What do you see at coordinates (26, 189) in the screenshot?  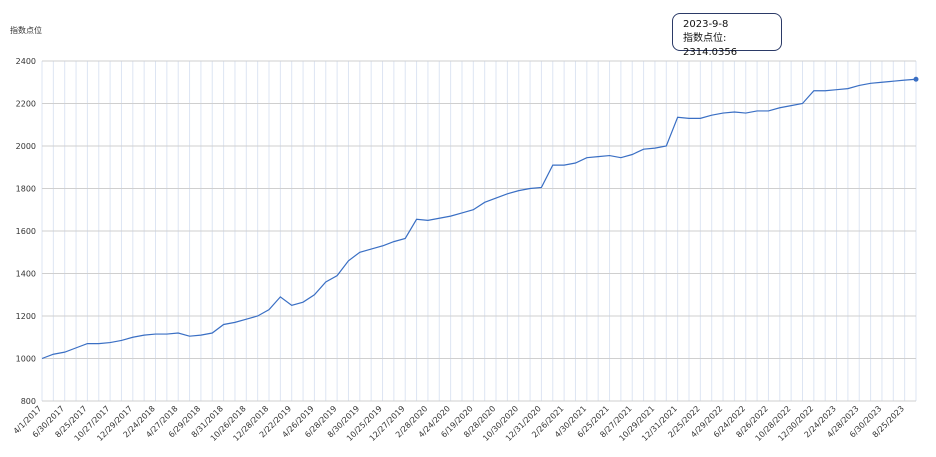 I see `y-tick-label: 1800` at bounding box center [26, 189].